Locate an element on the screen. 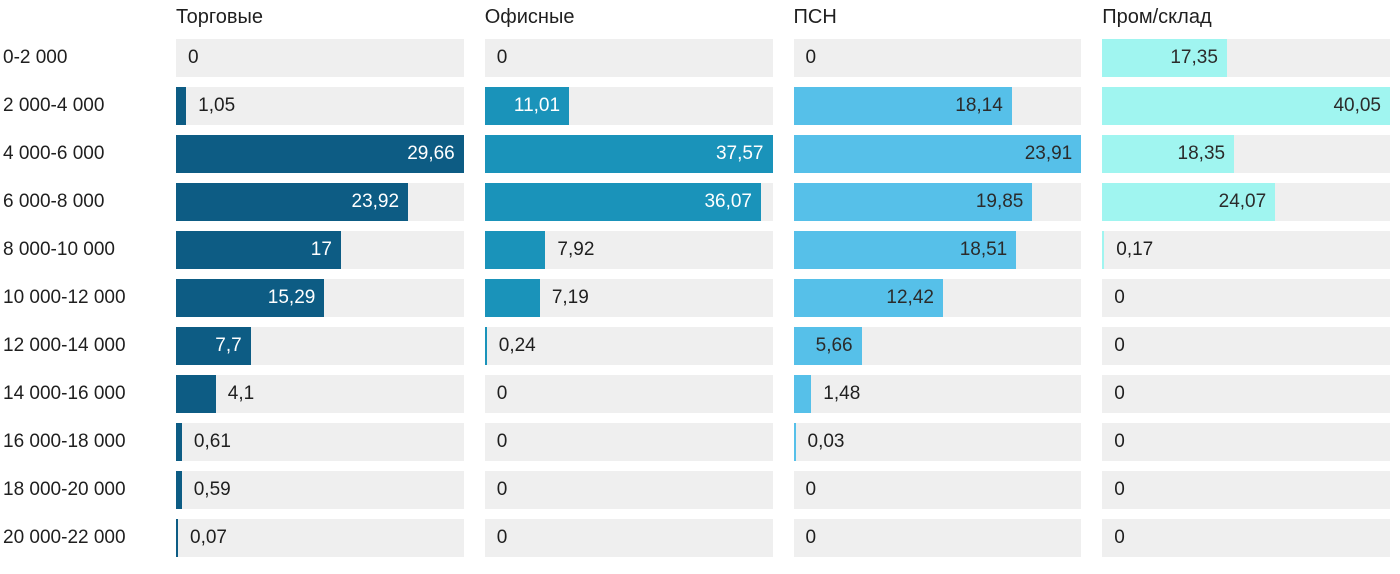 Image resolution: width=1400 pixels, height=574 pixels. bar-track: 24,07 is located at coordinates (1246, 202).